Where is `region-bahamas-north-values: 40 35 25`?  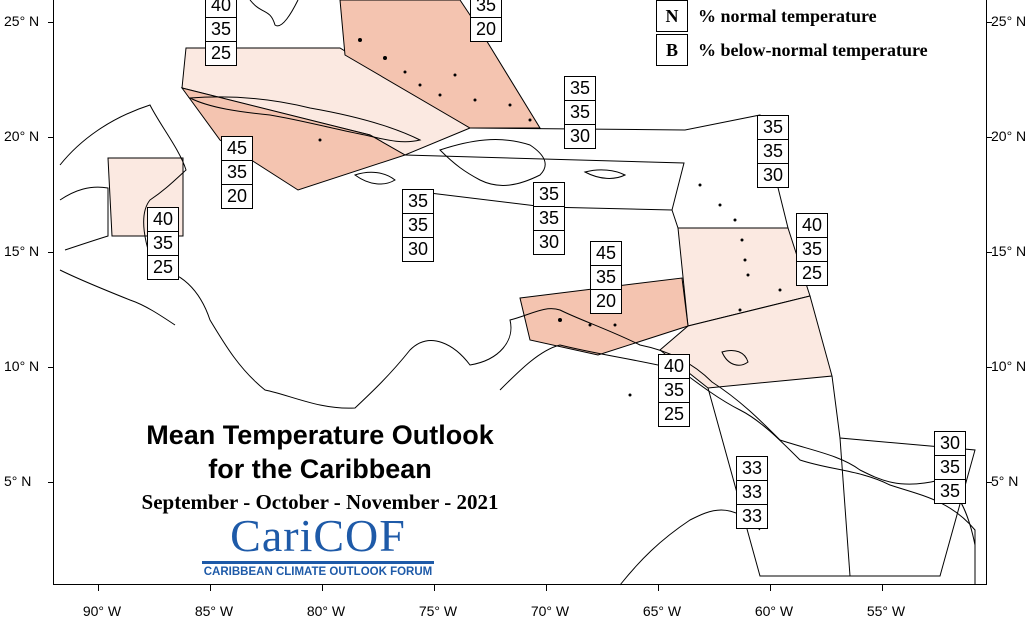
region-bahamas-north-values: 40 35 25 is located at coordinates (221, 33).